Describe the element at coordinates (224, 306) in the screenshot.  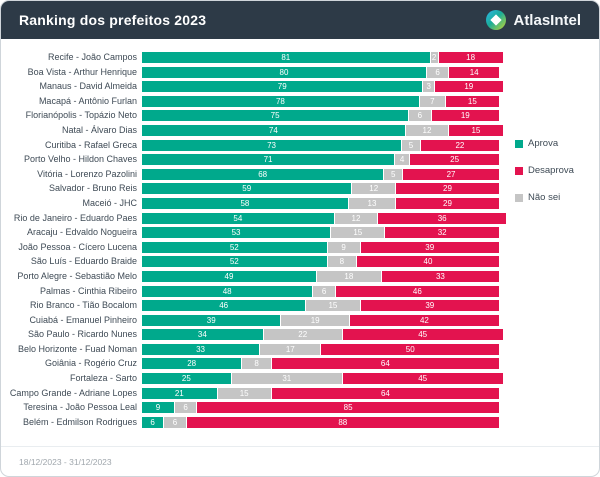
I see `bar-value: 46` at that location.